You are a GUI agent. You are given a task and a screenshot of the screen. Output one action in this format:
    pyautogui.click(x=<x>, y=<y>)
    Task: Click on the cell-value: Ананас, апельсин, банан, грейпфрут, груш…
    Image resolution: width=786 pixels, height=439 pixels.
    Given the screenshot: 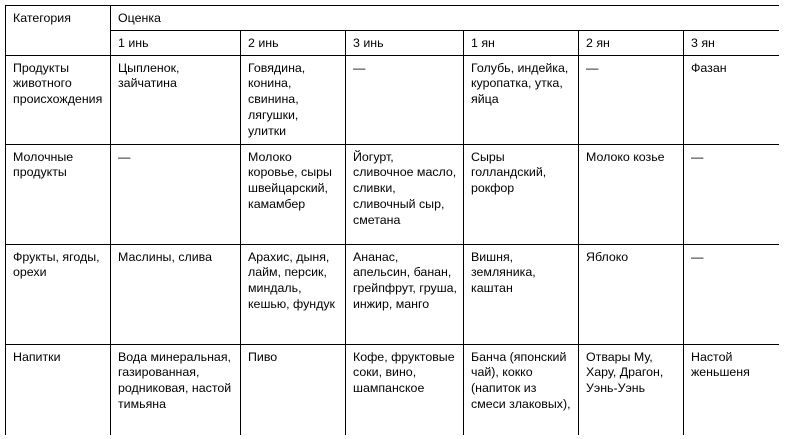 What is the action you would take?
    pyautogui.click(x=404, y=294)
    